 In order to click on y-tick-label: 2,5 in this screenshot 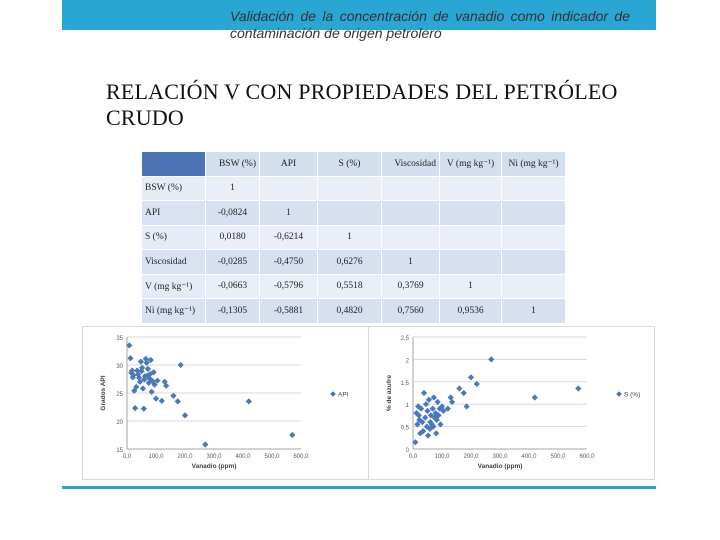, I will do `click(405, 339)`.